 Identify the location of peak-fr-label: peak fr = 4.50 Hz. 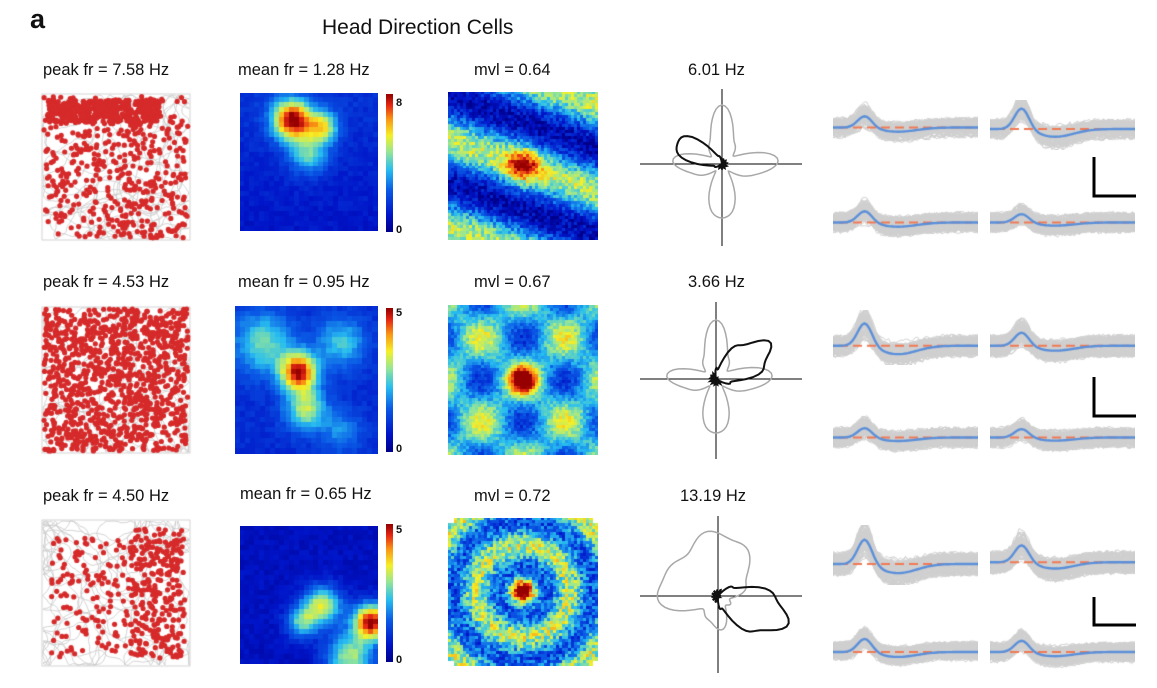
(106, 496).